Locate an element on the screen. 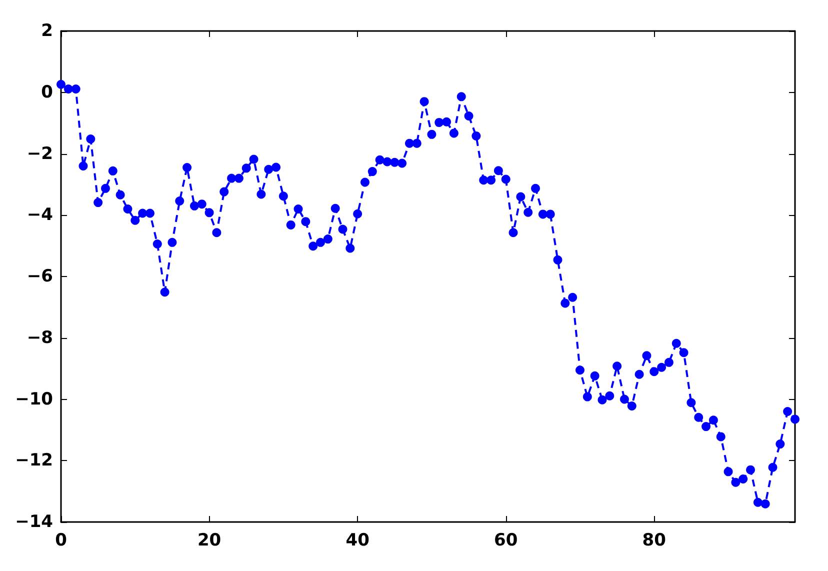 The image size is (828, 571). x-tick-label: 40 is located at coordinates (358, 540).